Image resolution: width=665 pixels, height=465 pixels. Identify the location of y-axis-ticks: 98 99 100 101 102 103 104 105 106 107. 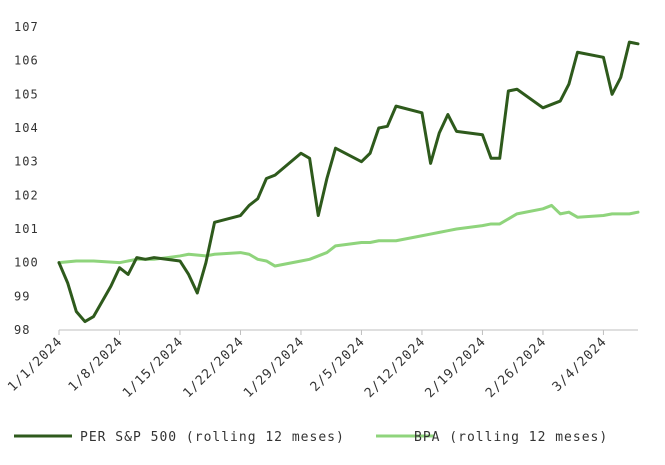
(26, 178).